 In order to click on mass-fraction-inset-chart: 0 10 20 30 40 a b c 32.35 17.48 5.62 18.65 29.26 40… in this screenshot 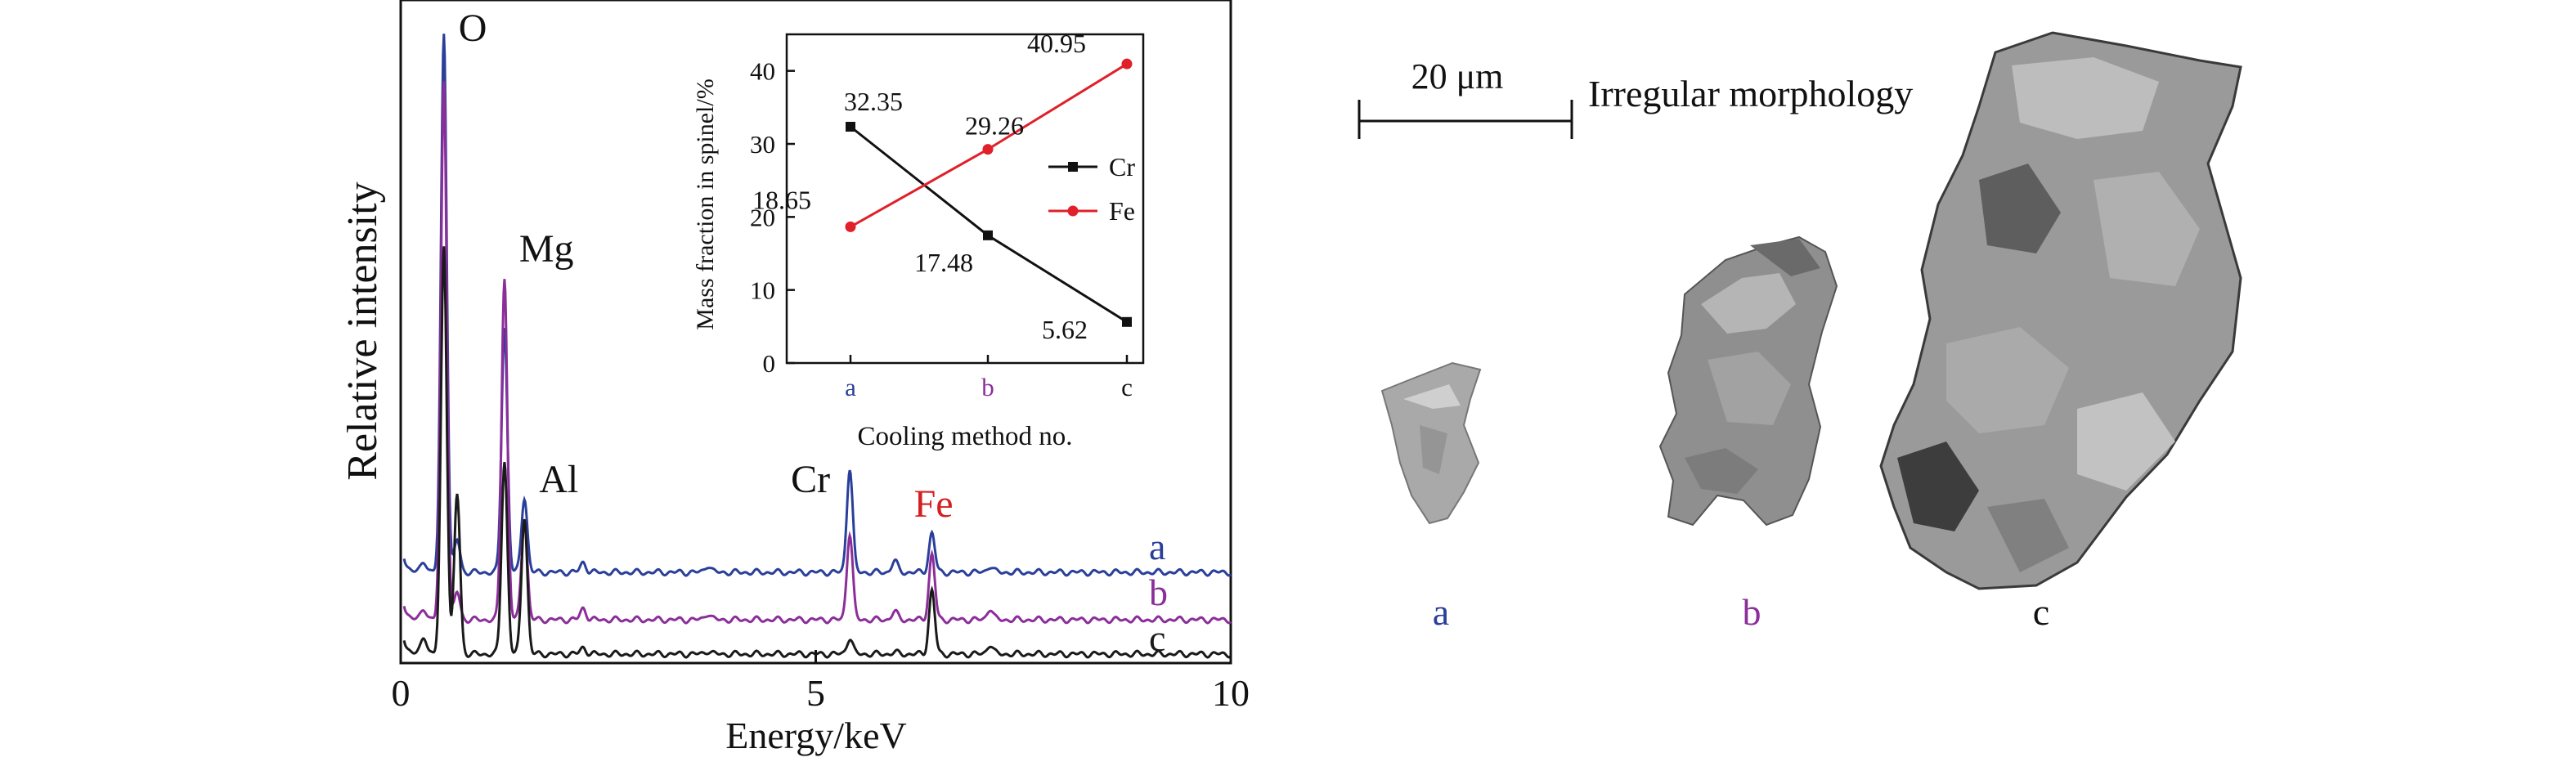, I will do `click(919, 240)`.